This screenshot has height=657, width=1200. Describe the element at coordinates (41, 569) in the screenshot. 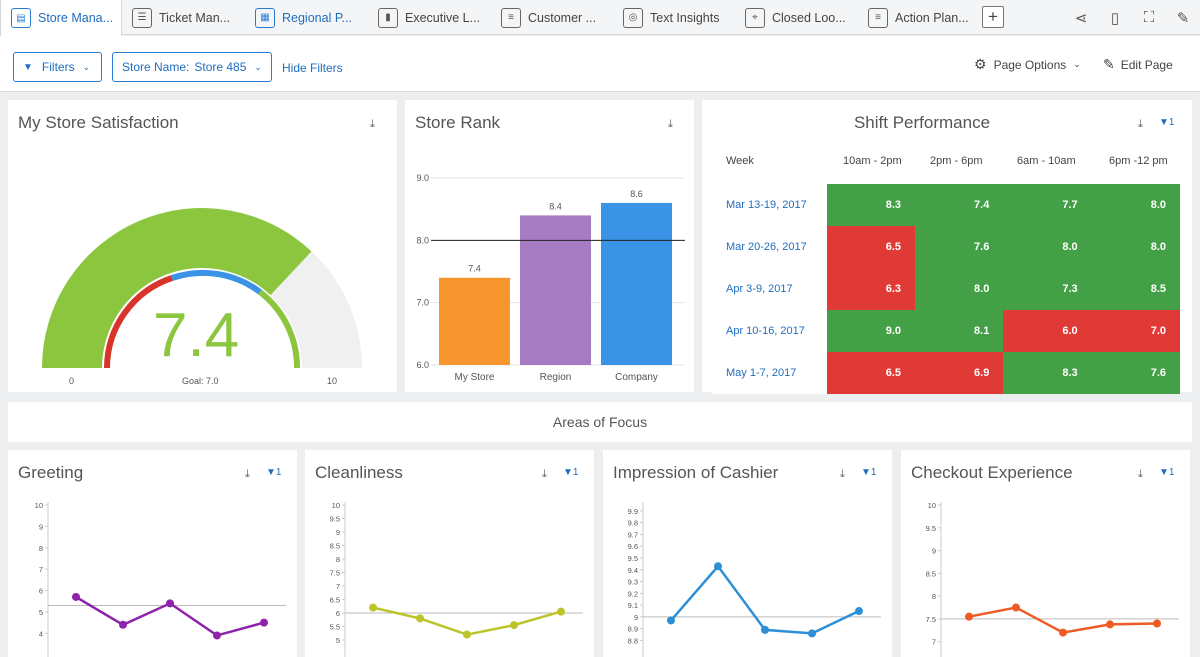

I see `y-tick-label: 7` at that location.